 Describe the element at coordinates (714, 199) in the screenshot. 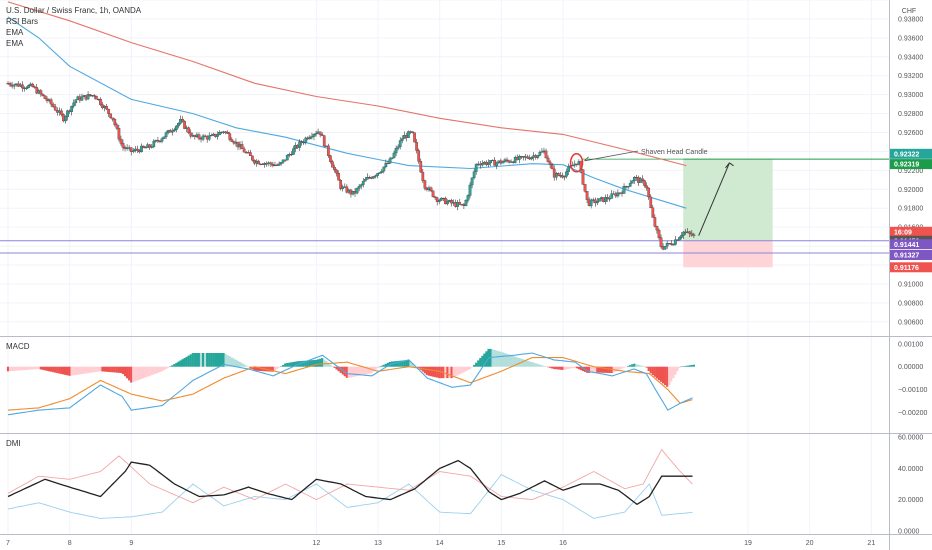

I see `projection-arrow` at that location.